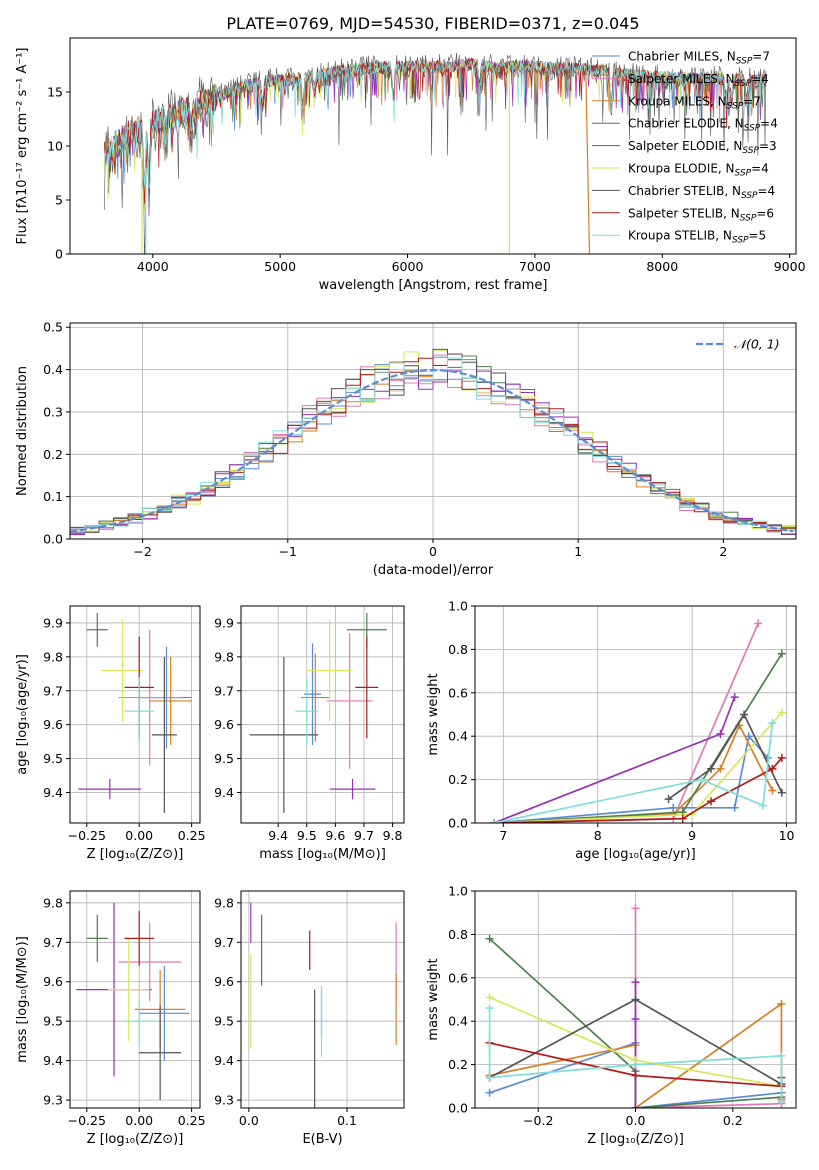 The image size is (819, 1170). I want to click on plot-area-age_vs_massweight, so click(637, 721).